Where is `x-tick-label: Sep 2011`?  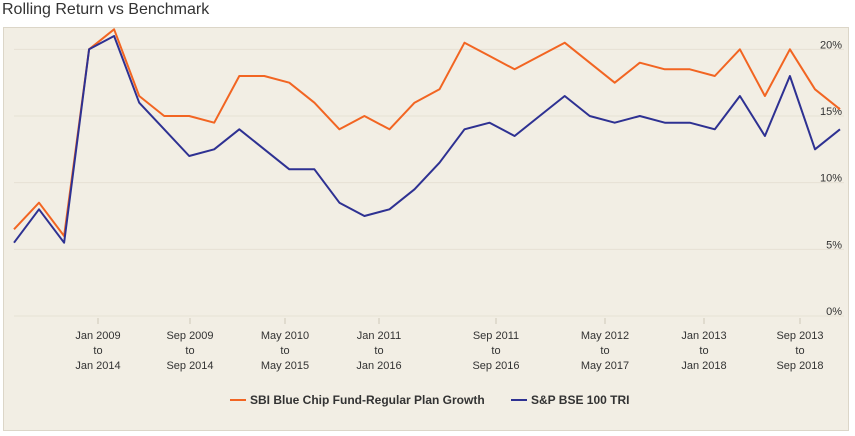 x-tick-label: Sep 2011 is located at coordinates (496, 336).